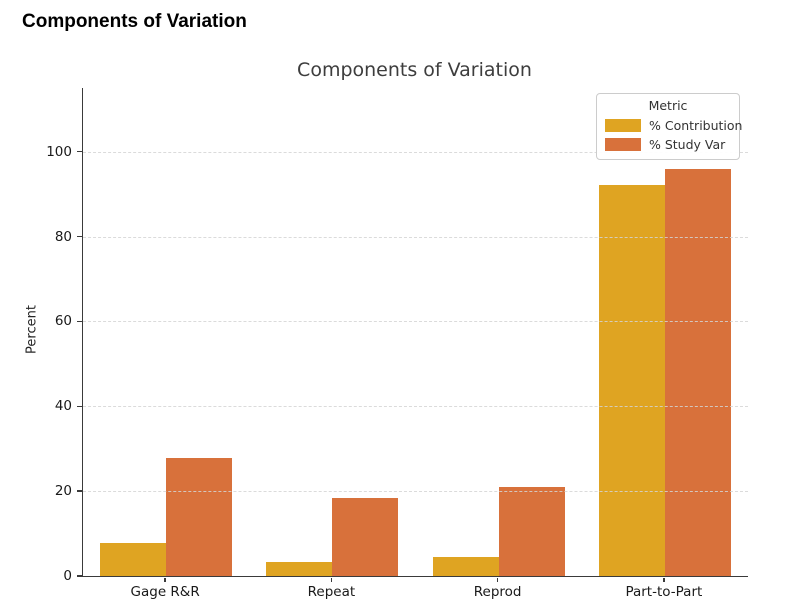 The height and width of the screenshot is (613, 810). Describe the element at coordinates (331, 592) in the screenshot. I see `x-tick-label: Repeat` at that location.